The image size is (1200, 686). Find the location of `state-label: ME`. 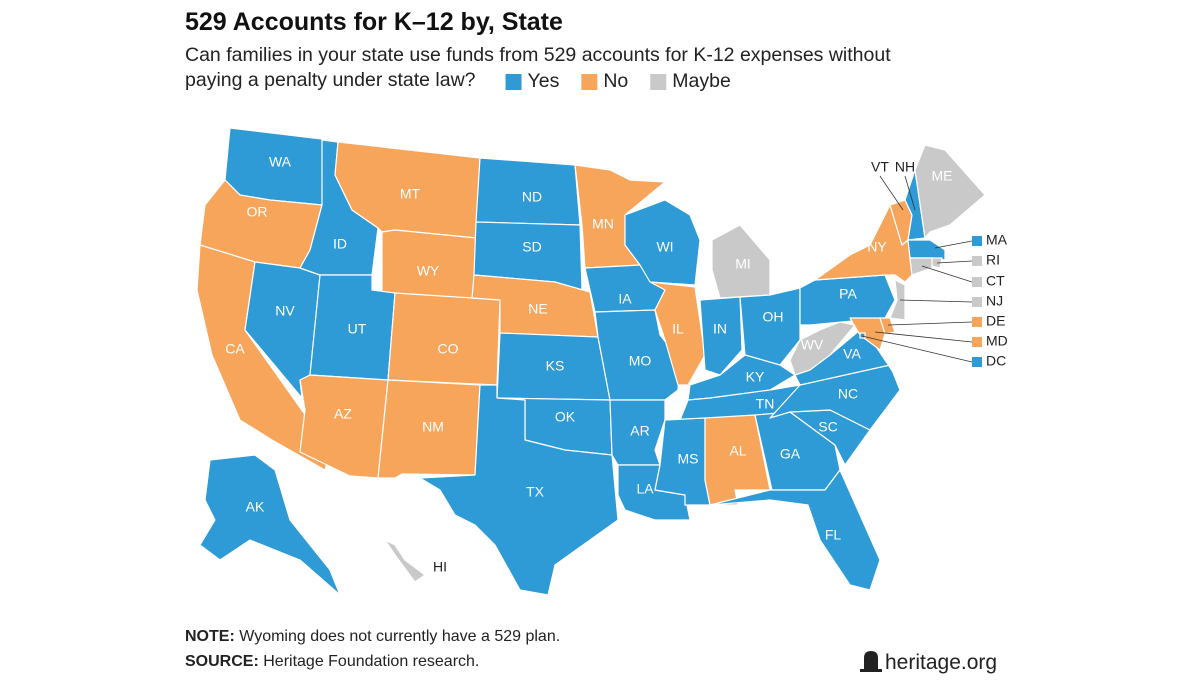

state-label: ME is located at coordinates (942, 176).